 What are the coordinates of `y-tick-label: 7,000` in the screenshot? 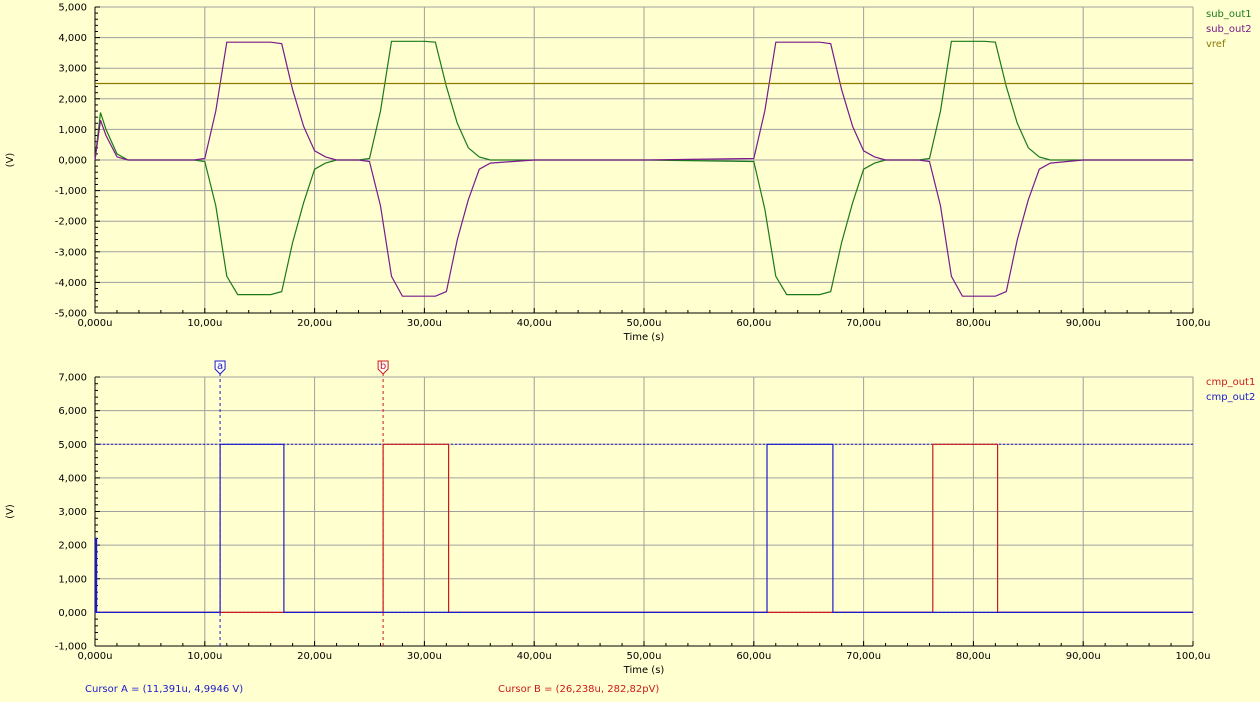 It's located at (72, 378).